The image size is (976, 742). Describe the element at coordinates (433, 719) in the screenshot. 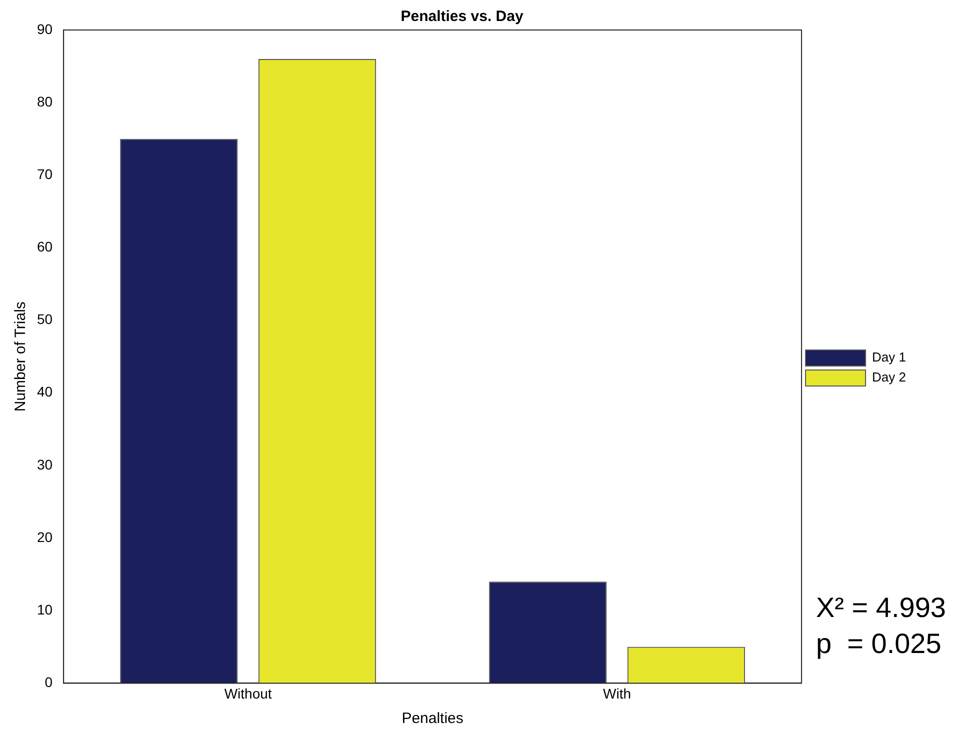

I see `x-axis-title: Penalties` at that location.